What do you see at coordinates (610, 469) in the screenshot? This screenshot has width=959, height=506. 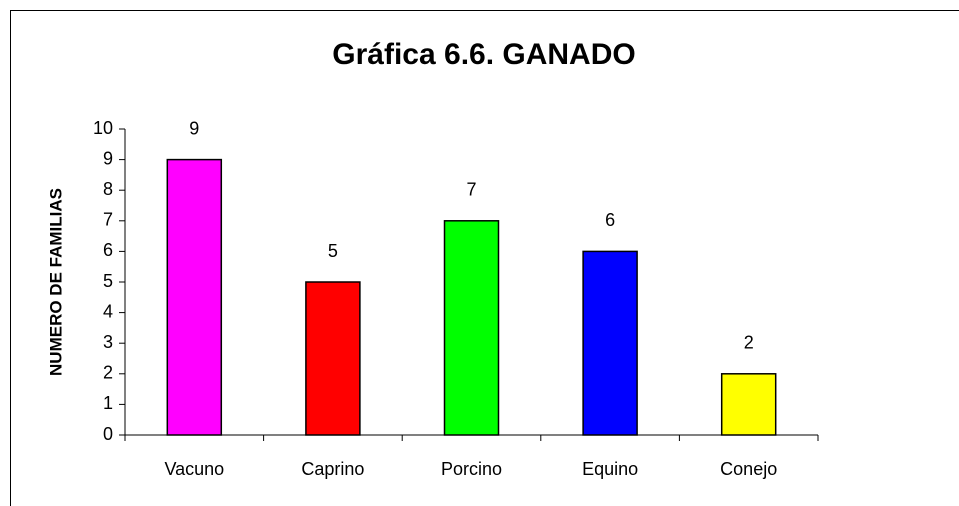 I see `x-tick-label: Equino` at bounding box center [610, 469].